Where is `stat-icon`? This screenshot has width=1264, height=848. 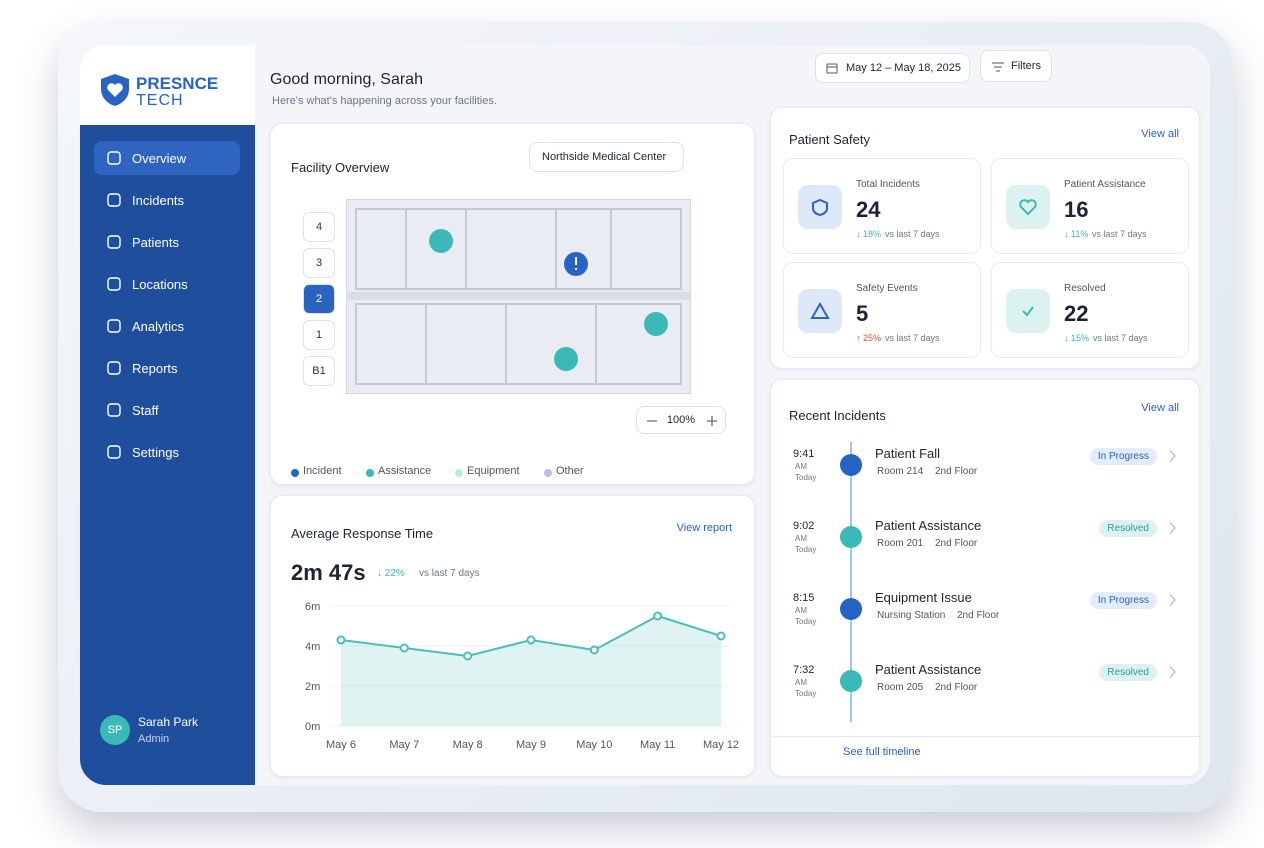
stat-icon is located at coordinates (820, 207).